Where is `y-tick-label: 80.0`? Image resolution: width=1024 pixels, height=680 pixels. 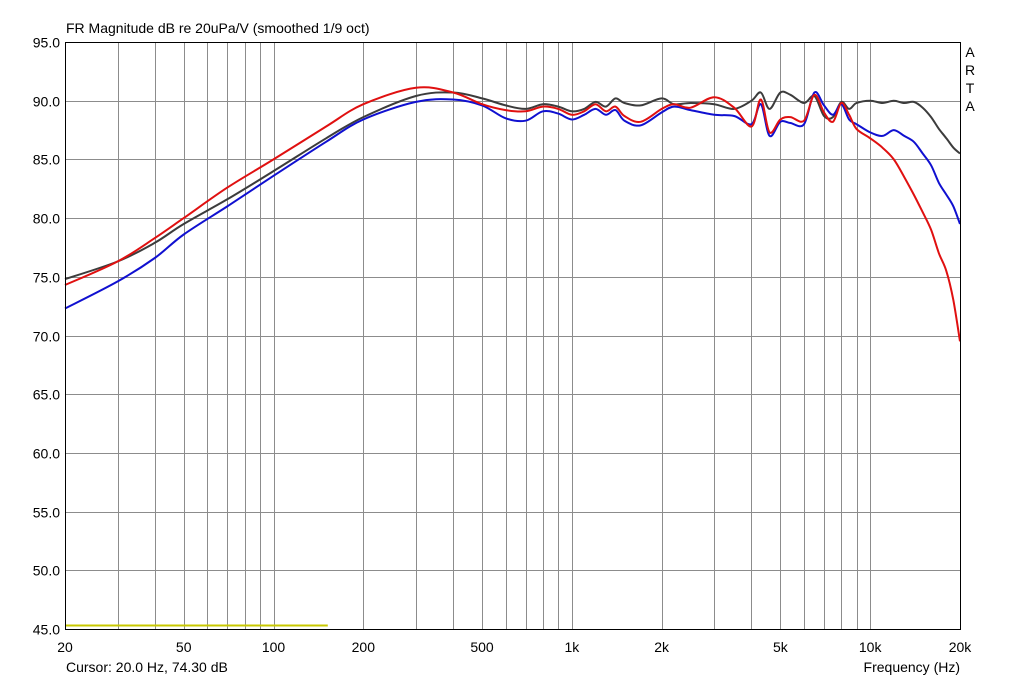 y-tick-label: 80.0 is located at coordinates (46, 219).